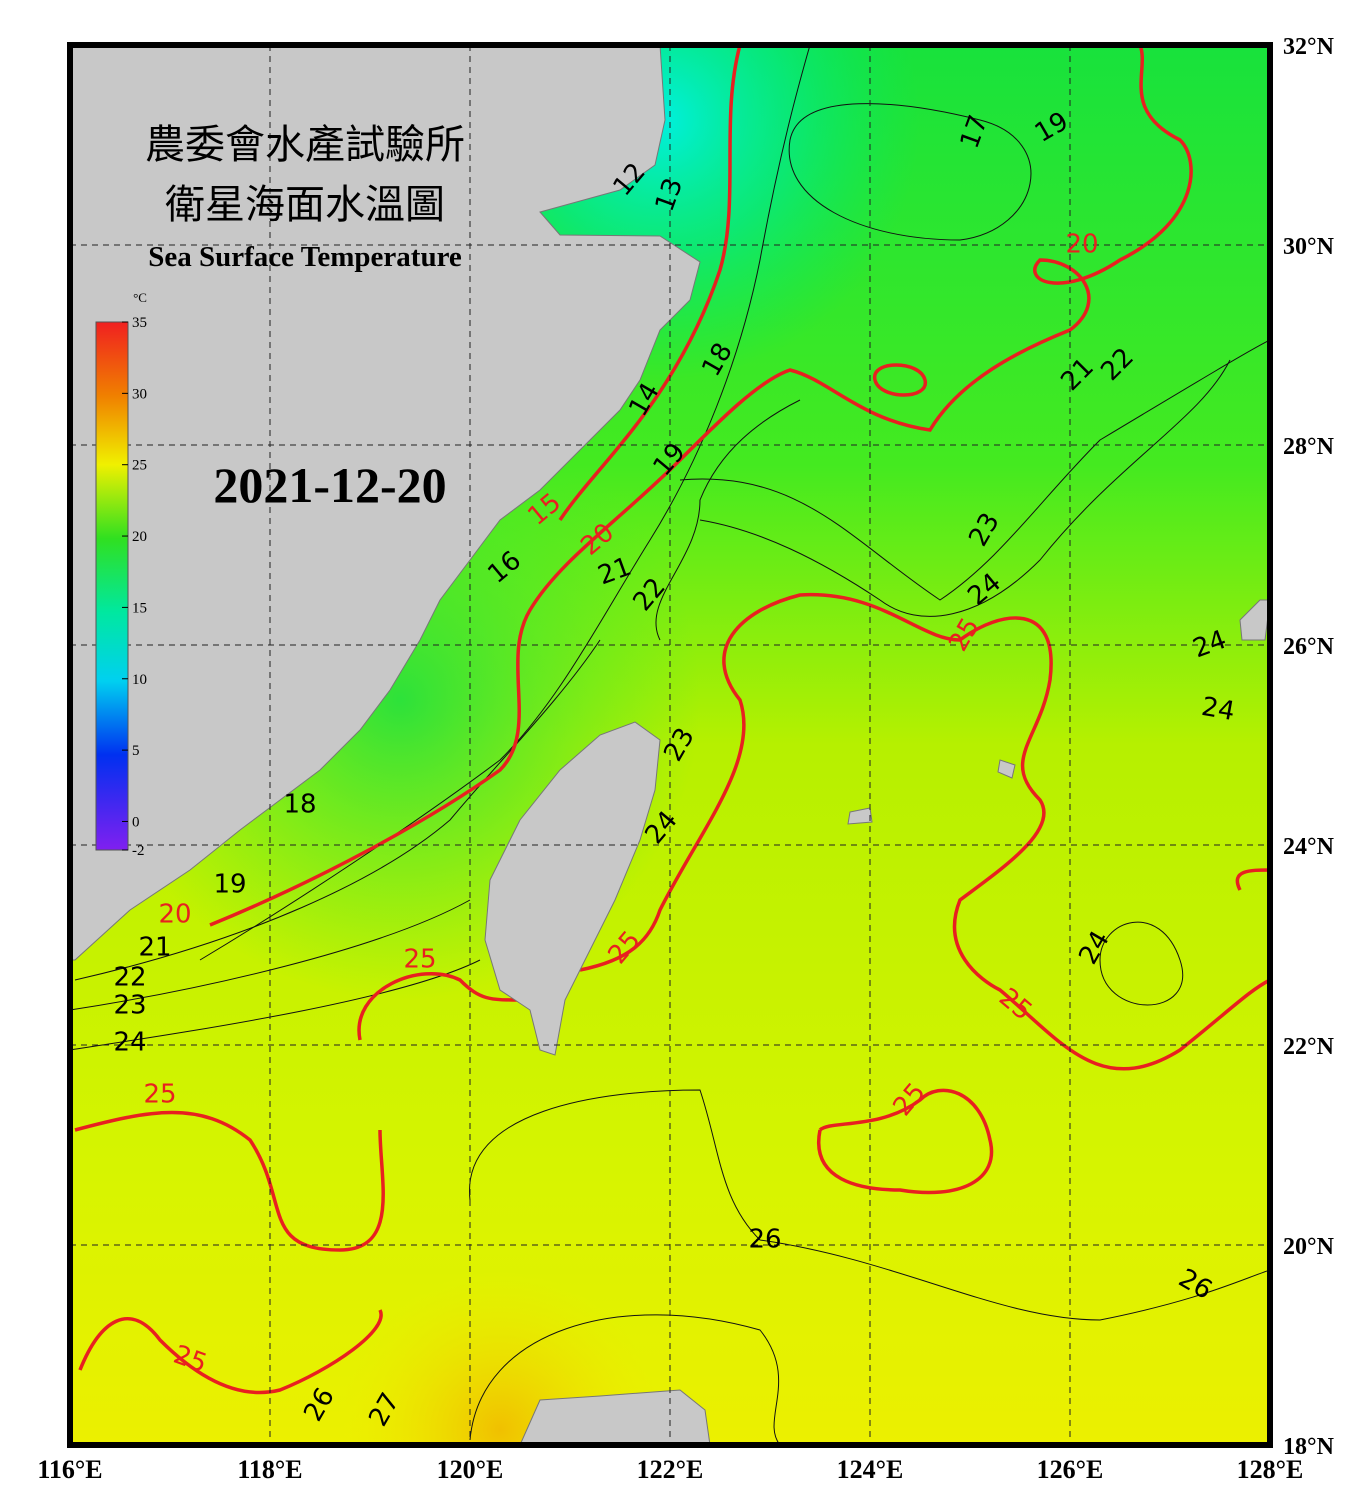 The height and width of the screenshot is (1500, 1350). I want to click on taiwan, so click(572, 888).